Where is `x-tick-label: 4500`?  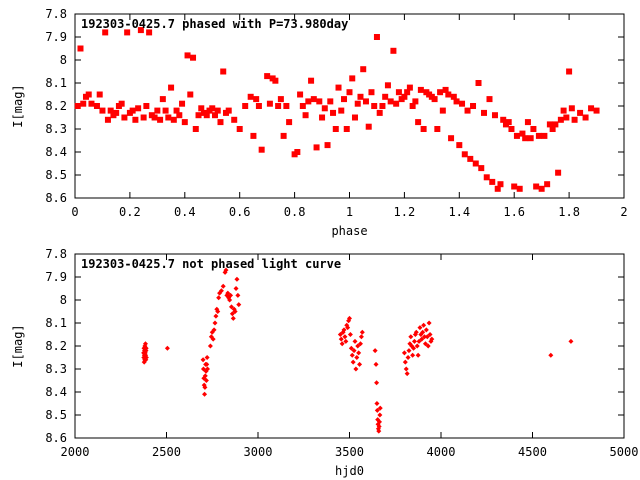 x-tick-label: 4500 is located at coordinates (532, 452).